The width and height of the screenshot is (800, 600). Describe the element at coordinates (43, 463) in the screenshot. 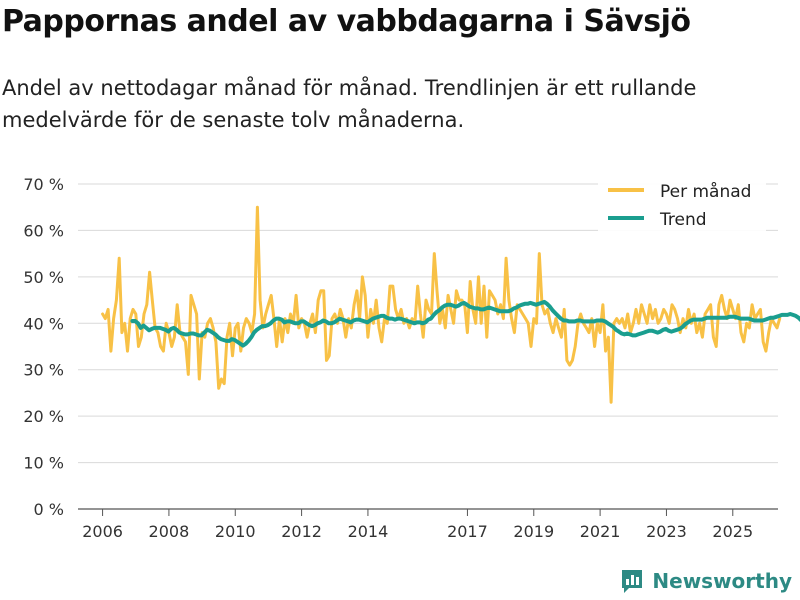

I see `y-tick-label: 10 %` at that location.